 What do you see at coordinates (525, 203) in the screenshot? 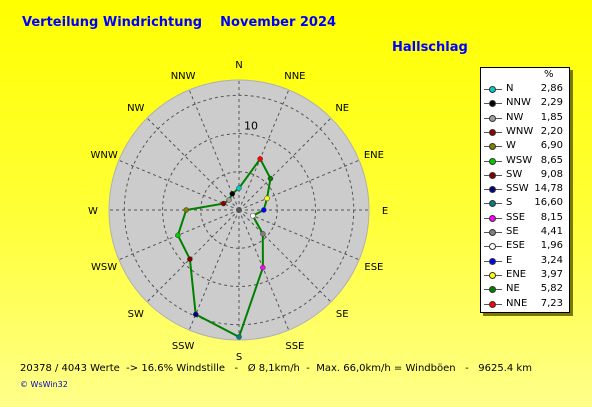
I see `legend-row-s: S 16,60` at bounding box center [525, 203].